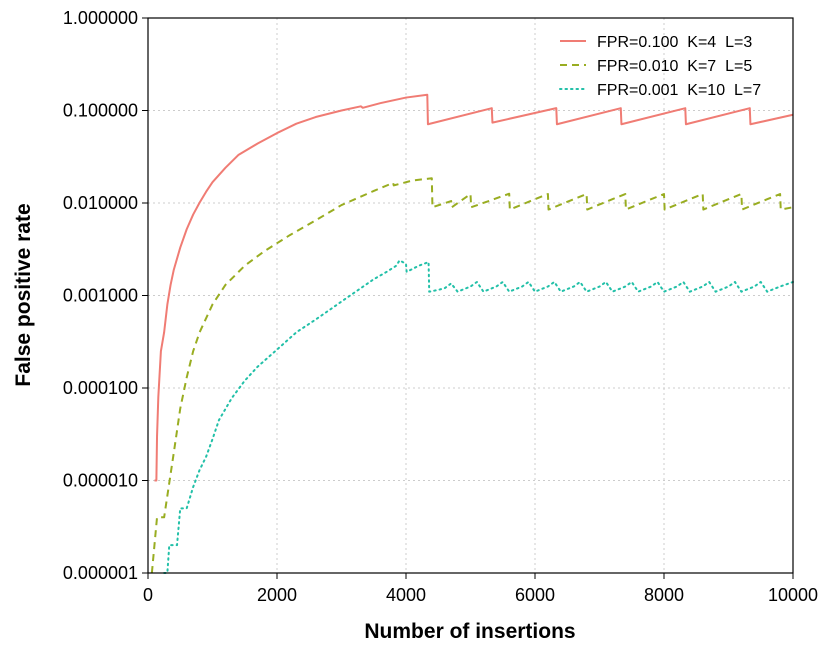 The width and height of the screenshot is (830, 646). I want to click on legend-label-1: FPR=0.100 K=4 L=3, so click(674, 42).